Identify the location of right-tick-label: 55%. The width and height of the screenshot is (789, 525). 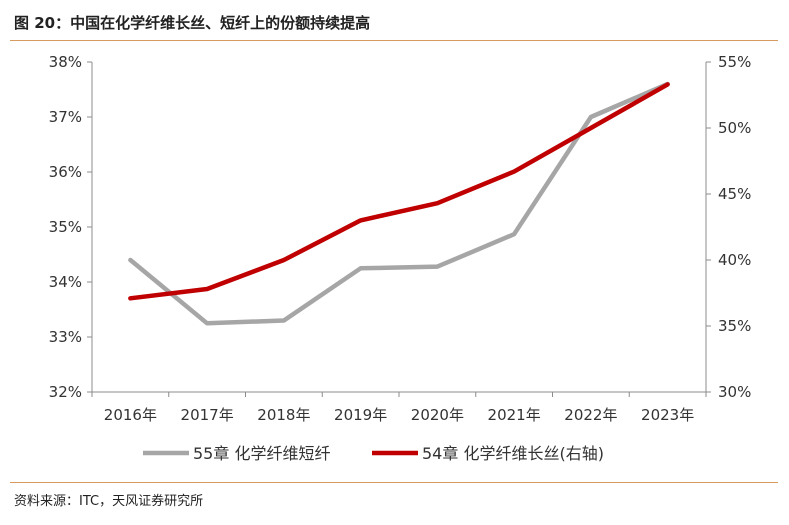
(734, 62).